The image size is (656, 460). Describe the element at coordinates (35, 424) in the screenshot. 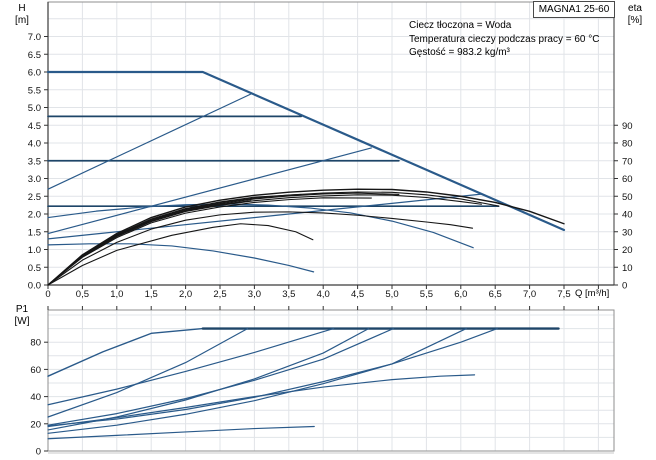

I see `p1-tick-label: 20` at that location.